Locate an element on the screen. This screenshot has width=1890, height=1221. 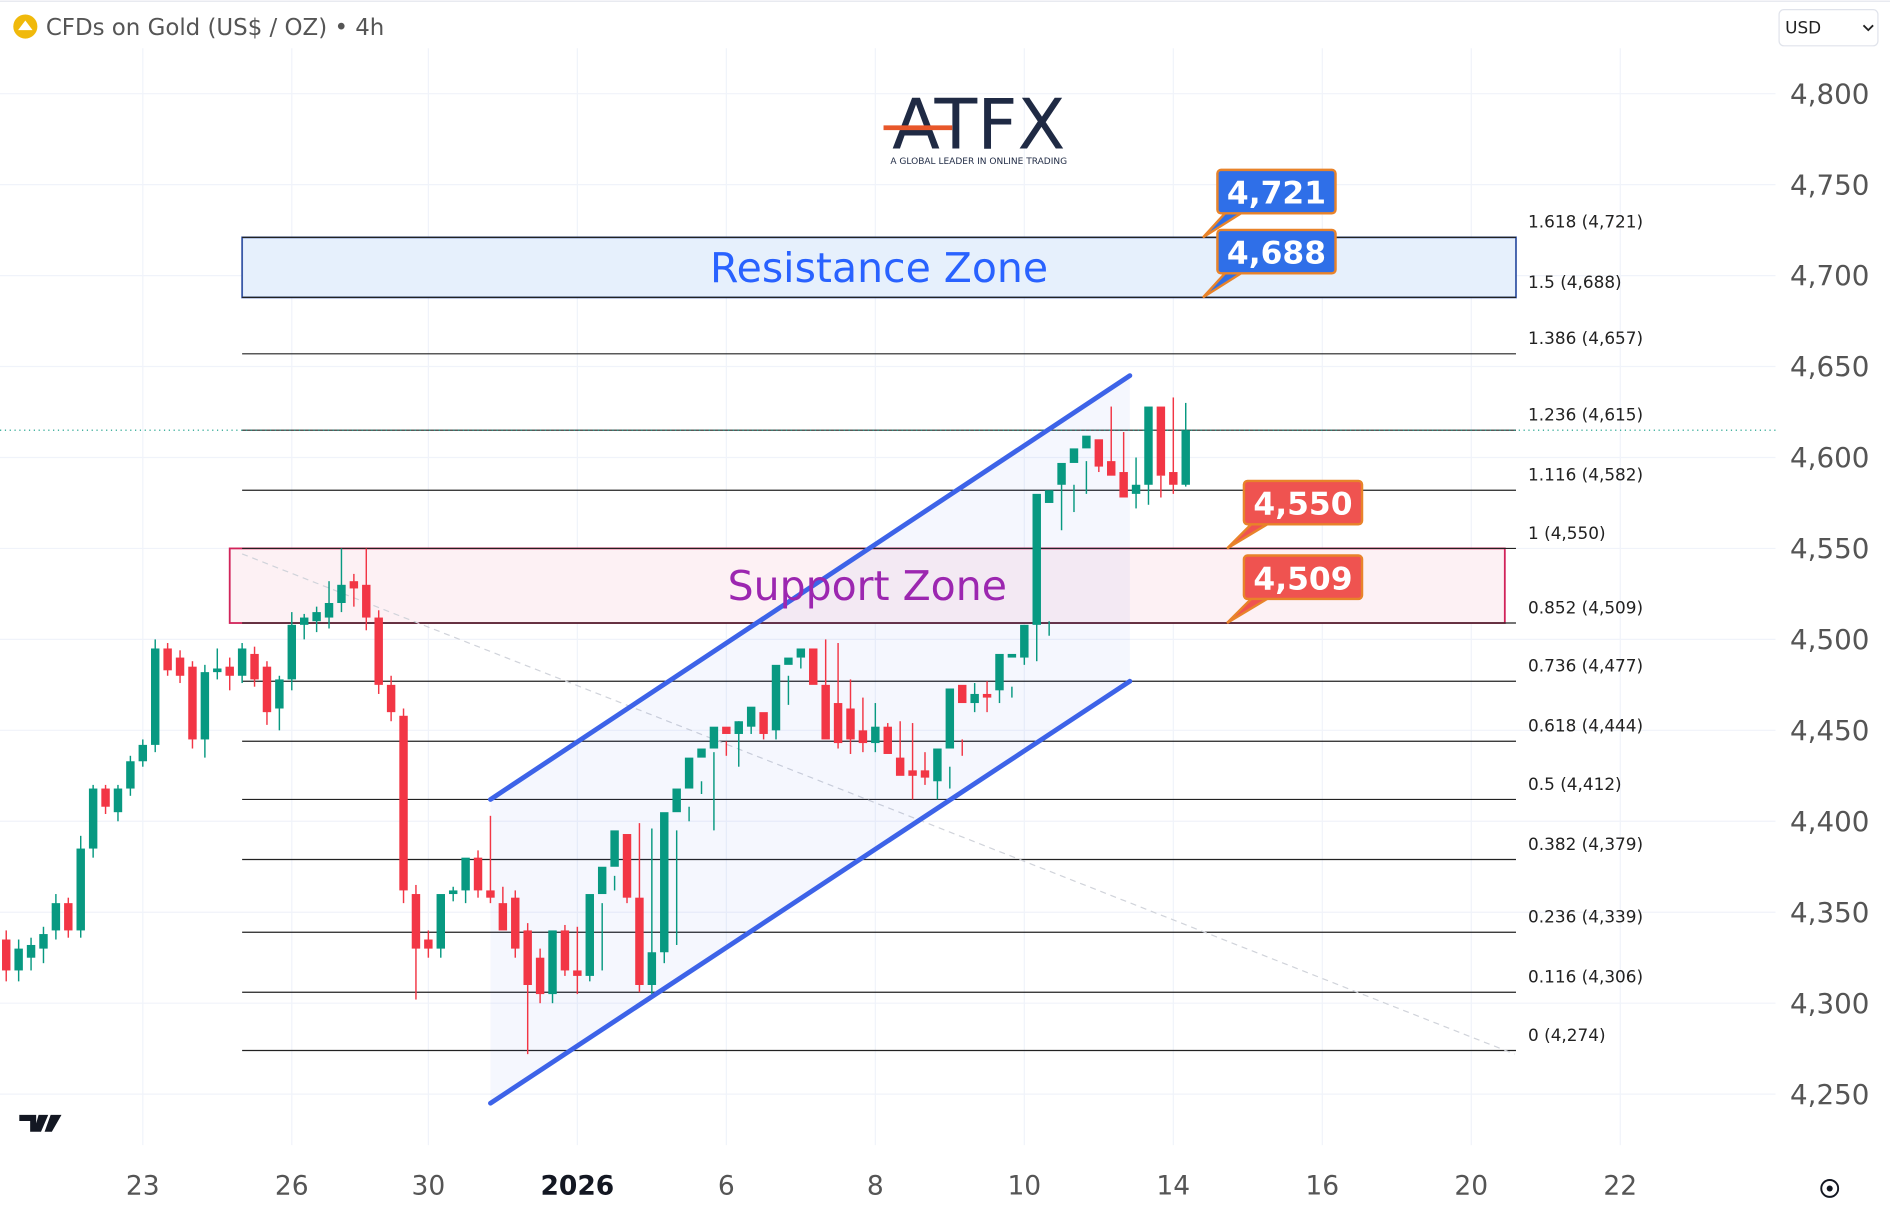
price-tag-label: 4,721 is located at coordinates (1276, 194).